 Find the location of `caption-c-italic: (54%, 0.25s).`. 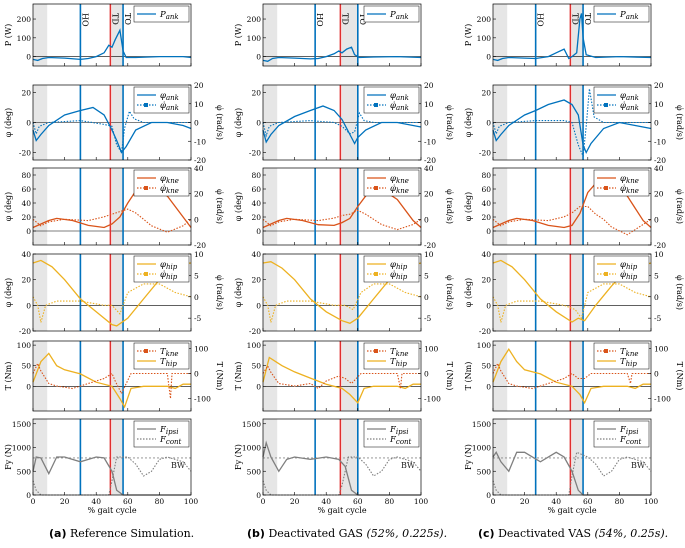

caption-c-italic: (54%, 0.25s). is located at coordinates (631, 533).